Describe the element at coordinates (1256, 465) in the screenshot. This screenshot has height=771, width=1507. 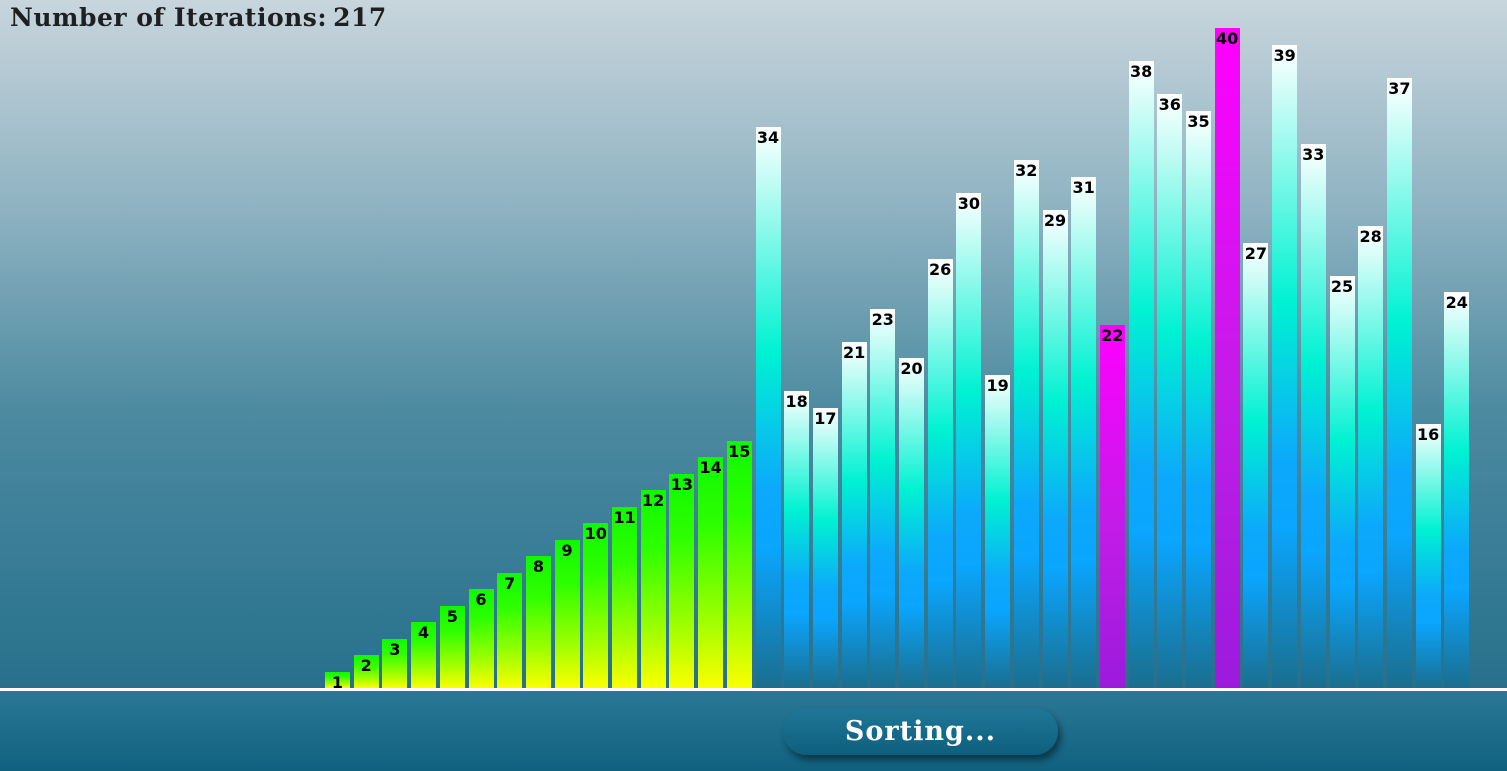
I see `bar-27: 27` at that location.